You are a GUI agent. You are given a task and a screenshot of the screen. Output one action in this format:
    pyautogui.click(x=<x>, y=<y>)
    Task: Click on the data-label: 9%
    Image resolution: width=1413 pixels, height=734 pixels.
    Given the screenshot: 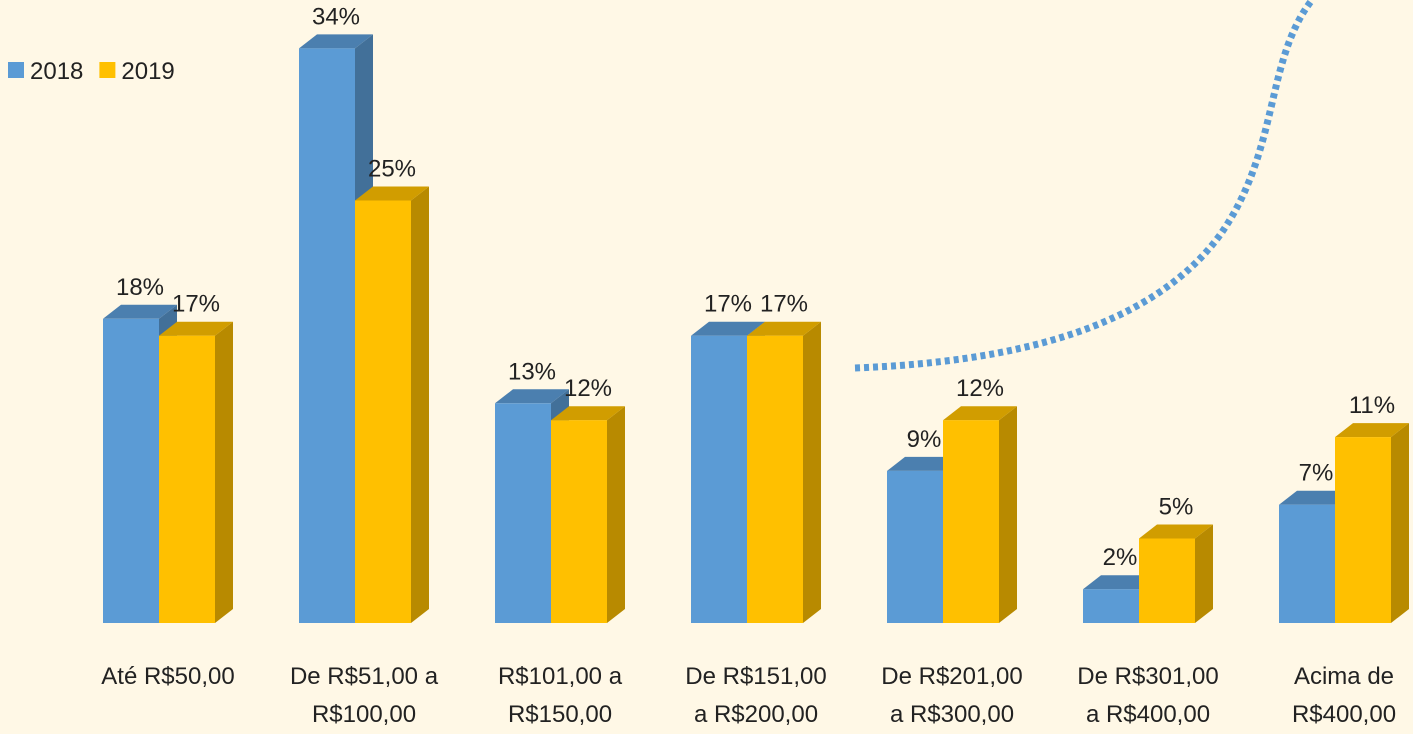 What is the action you would take?
    pyautogui.click(x=924, y=439)
    